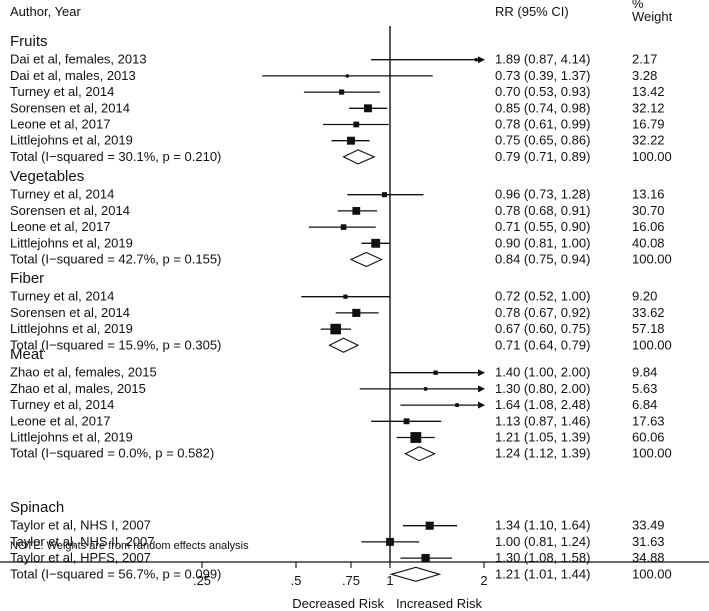 Image resolution: width=709 pixels, height=611 pixels. Describe the element at coordinates (644, 296) in the screenshot. I see `study-weight: 9.20` at that location.